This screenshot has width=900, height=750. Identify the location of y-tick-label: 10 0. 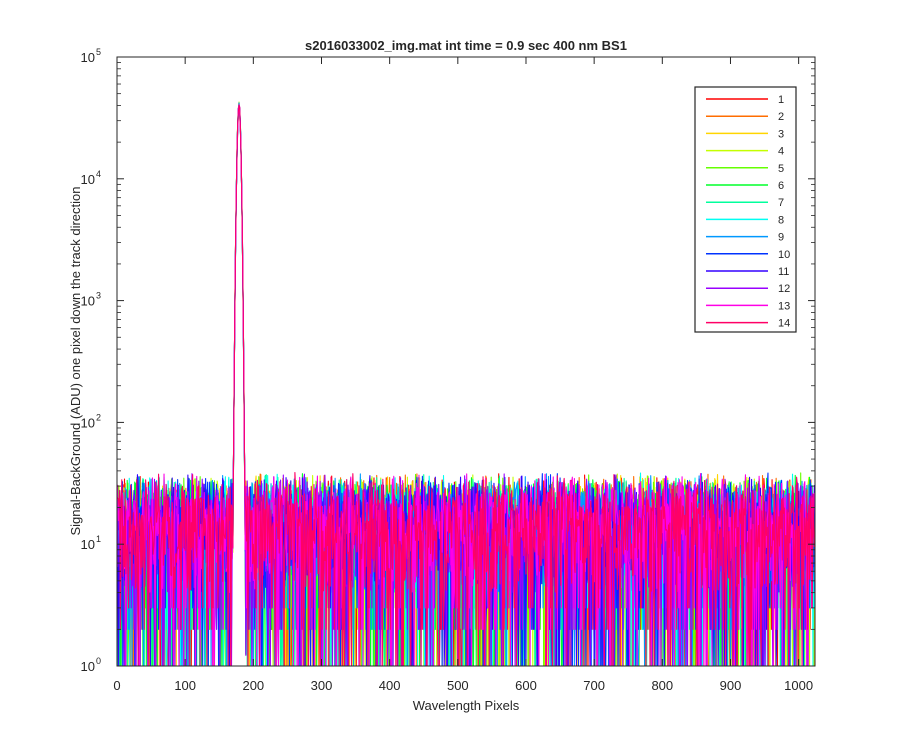
(91, 665).